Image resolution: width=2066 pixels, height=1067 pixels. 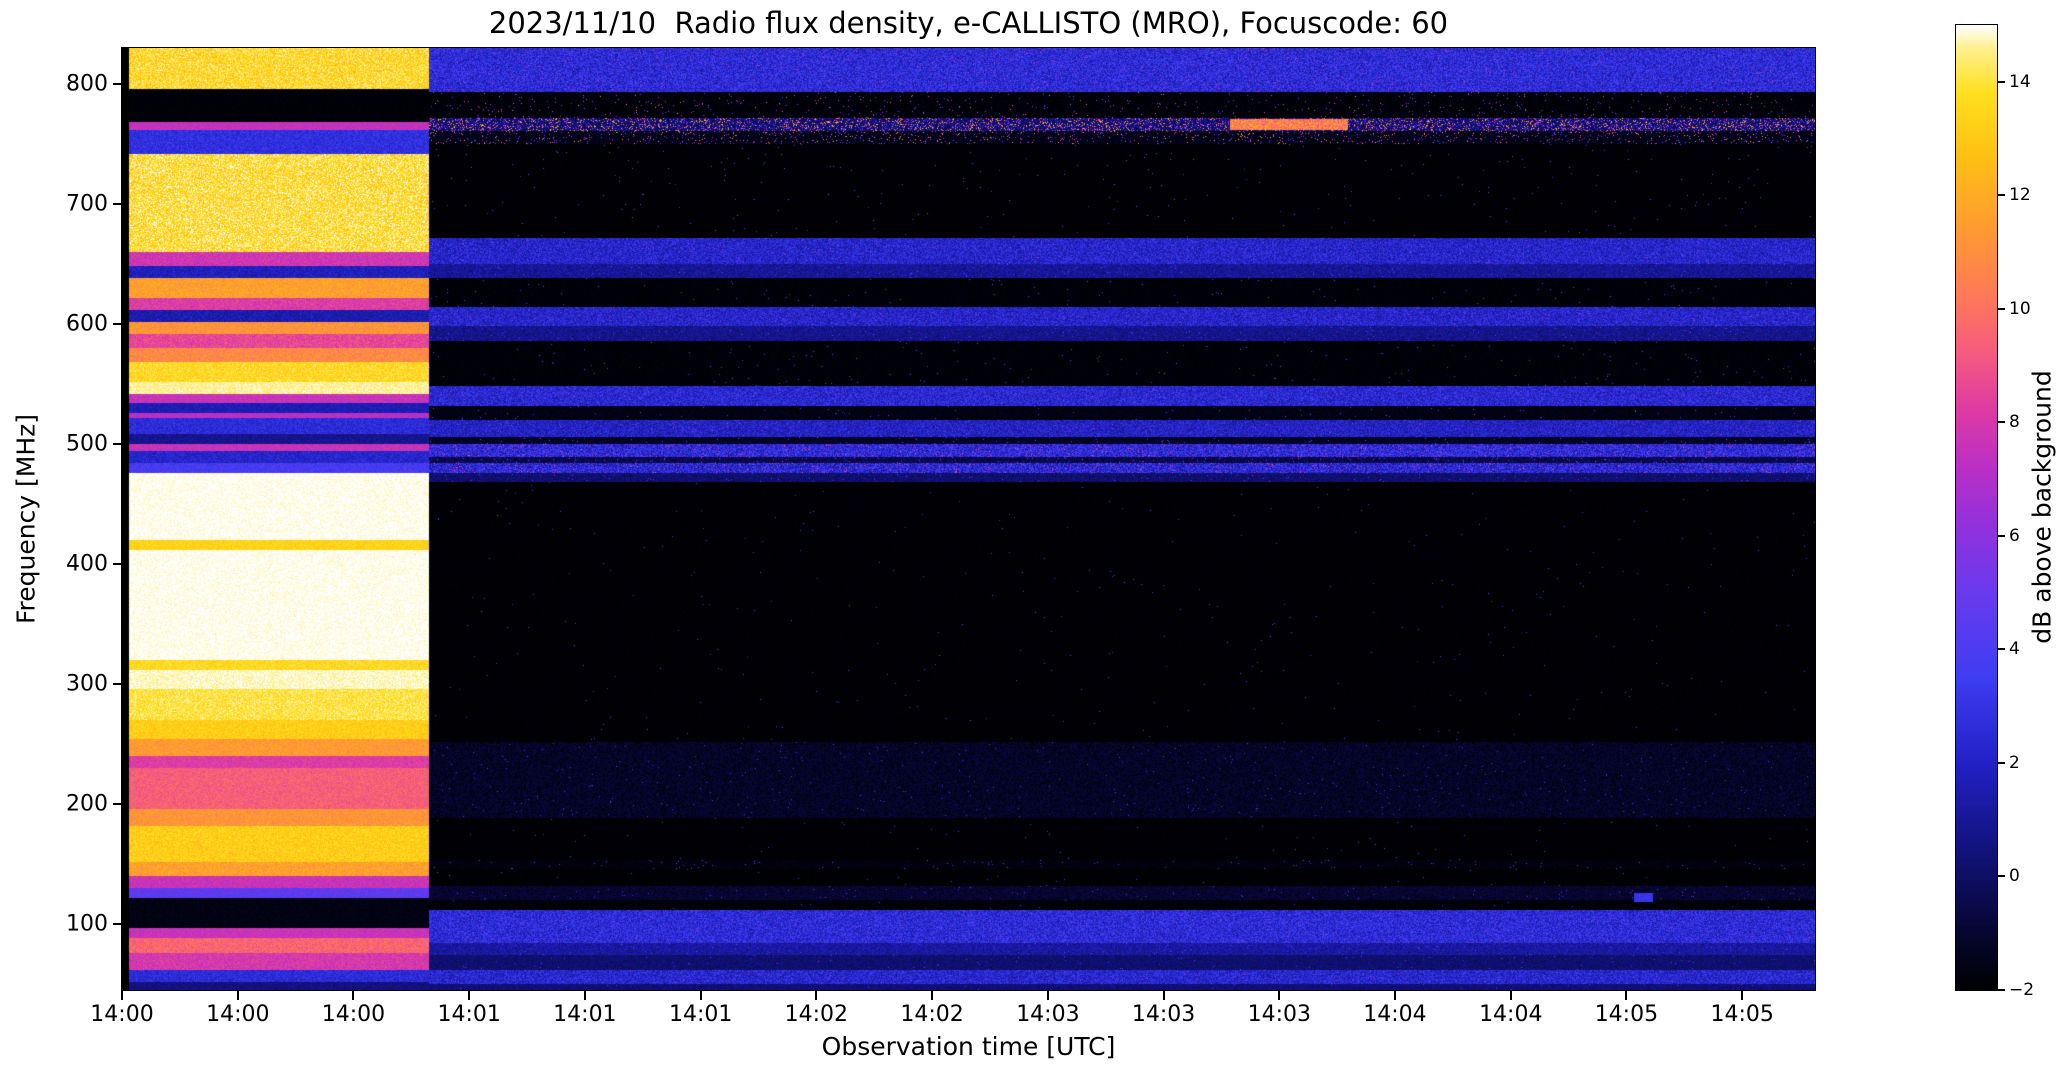 I want to click on colorbar-tick-label: 14, so click(x=2020, y=81).